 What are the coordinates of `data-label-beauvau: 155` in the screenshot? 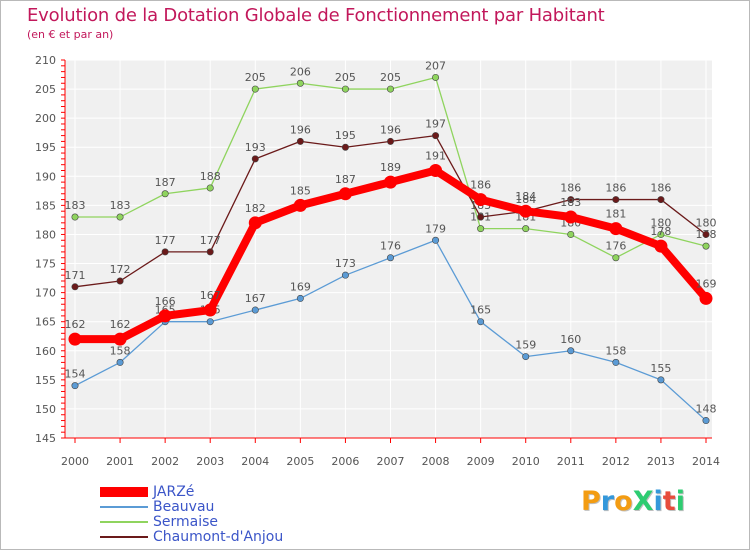 It's located at (660, 368).